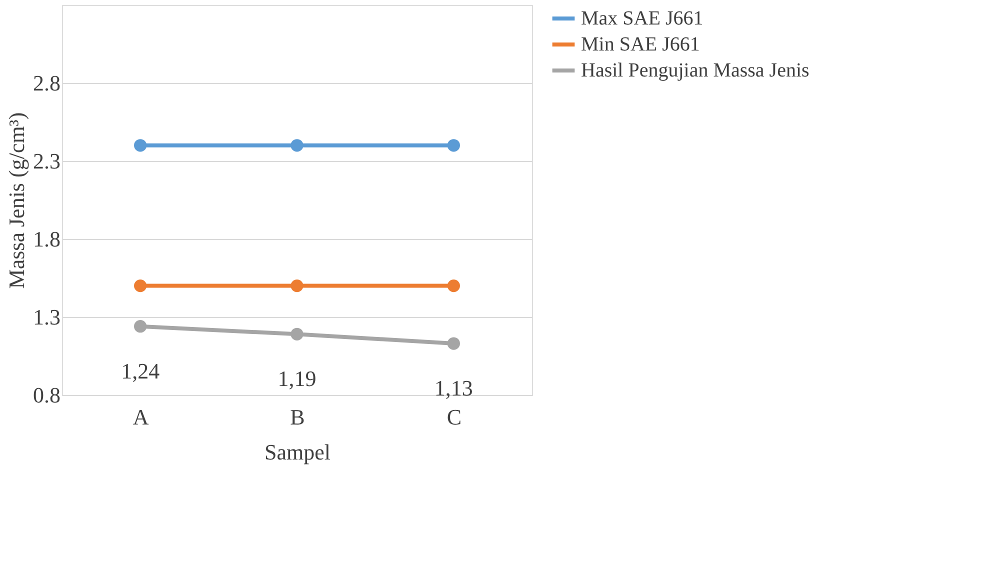  I want to click on x-tick-label: C, so click(454, 417).